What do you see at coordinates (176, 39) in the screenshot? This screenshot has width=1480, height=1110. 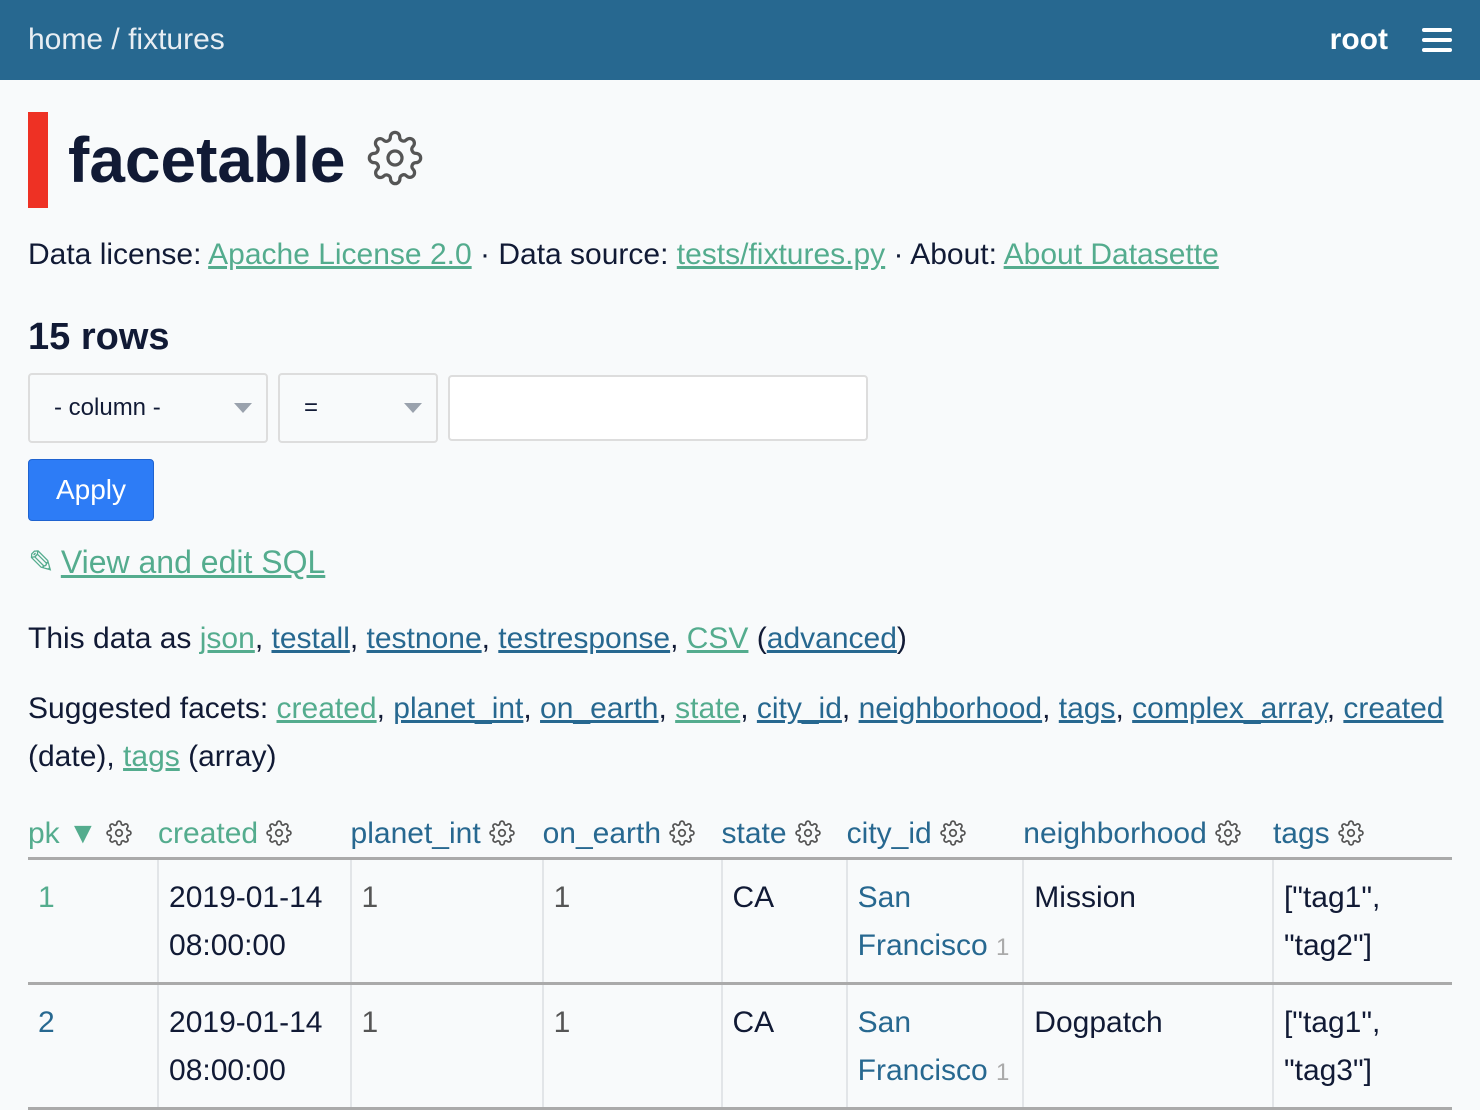 I see `breadcrumb-fixtures: fixtures` at bounding box center [176, 39].